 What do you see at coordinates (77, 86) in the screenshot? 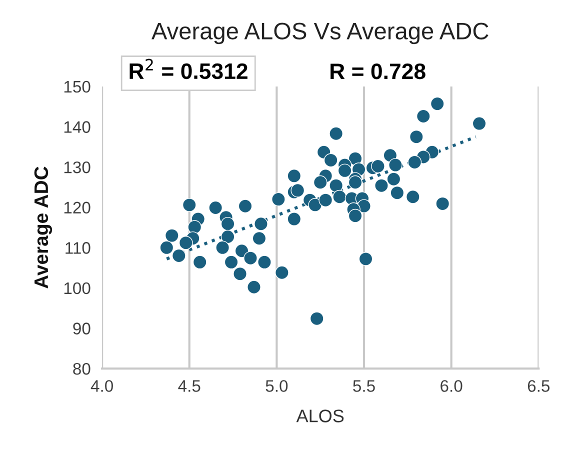
I see `y-tick-label: 150` at bounding box center [77, 86].